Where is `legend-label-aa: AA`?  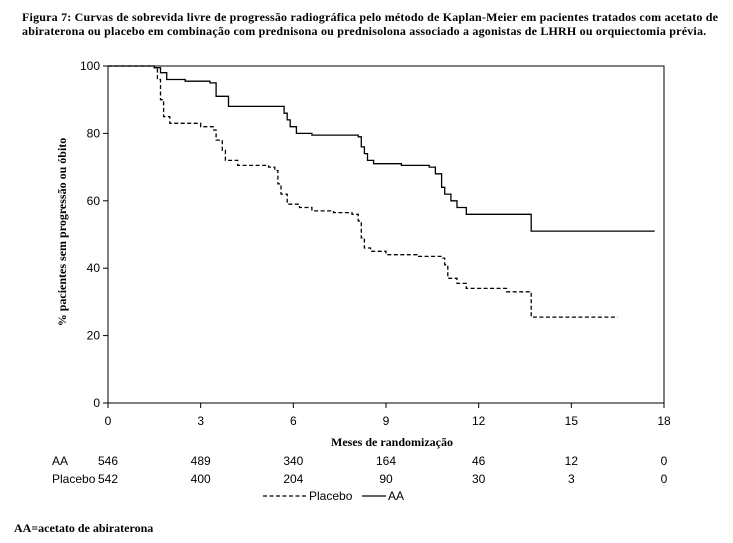 legend-label-aa: AA is located at coordinates (396, 496).